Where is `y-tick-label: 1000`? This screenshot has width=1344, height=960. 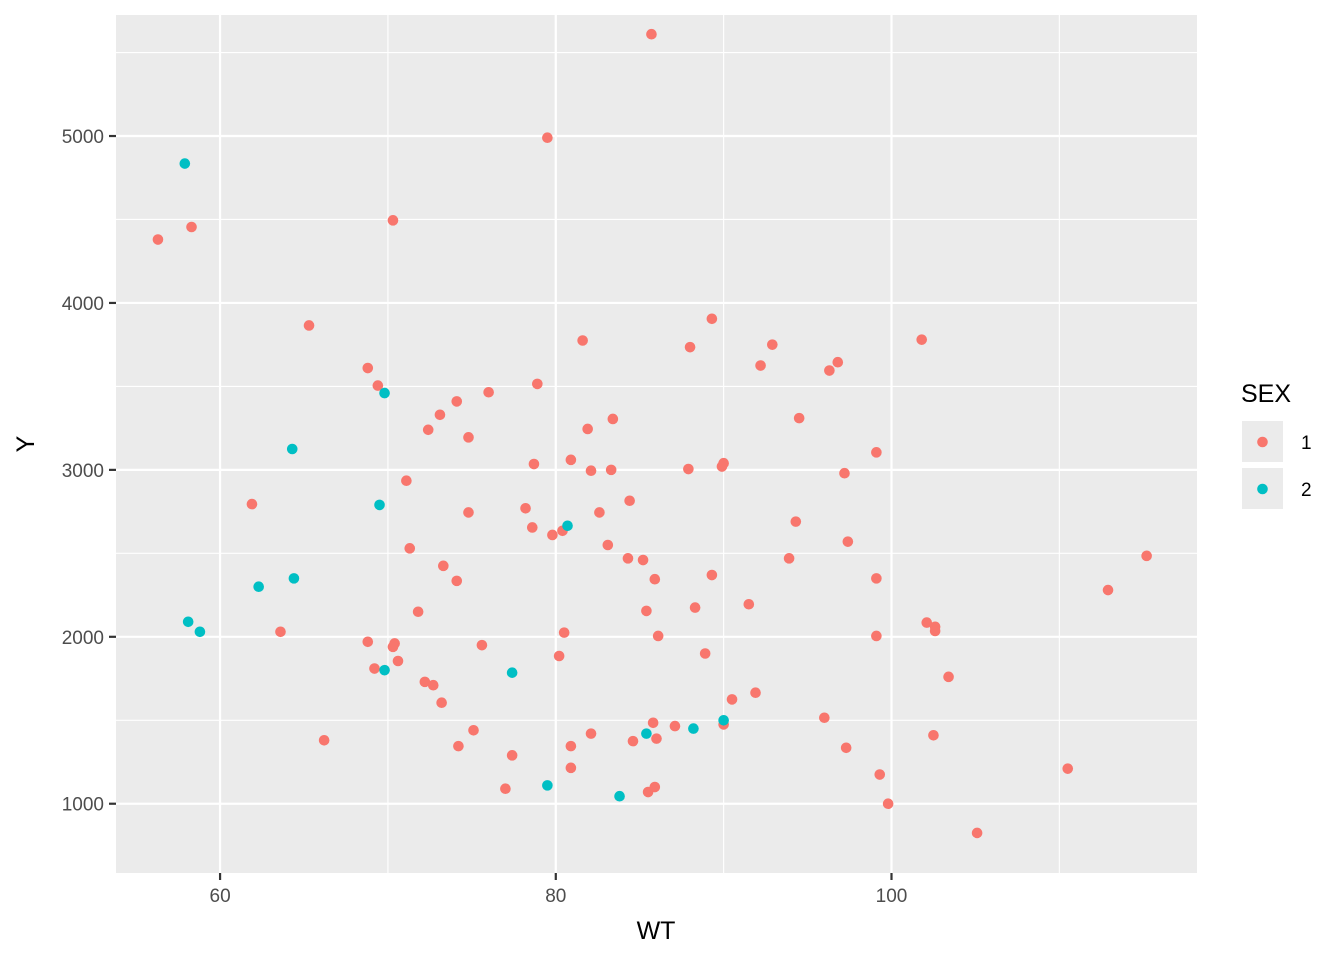
y-tick-label: 1000 is located at coordinates (83, 805).